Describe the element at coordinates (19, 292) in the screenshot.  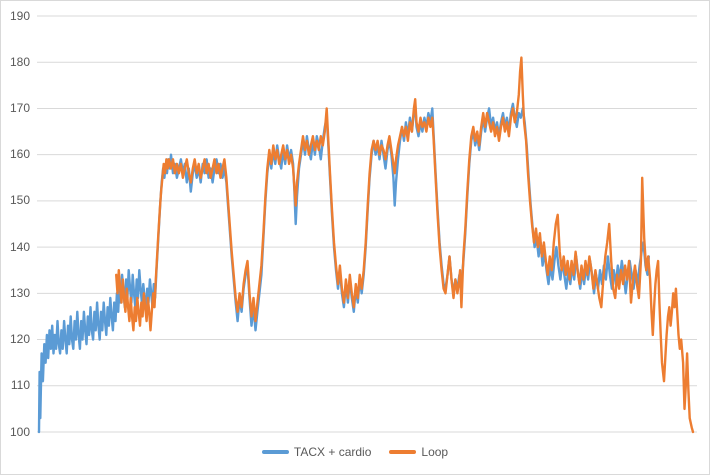
I see `y-tick-label: 130` at that location.